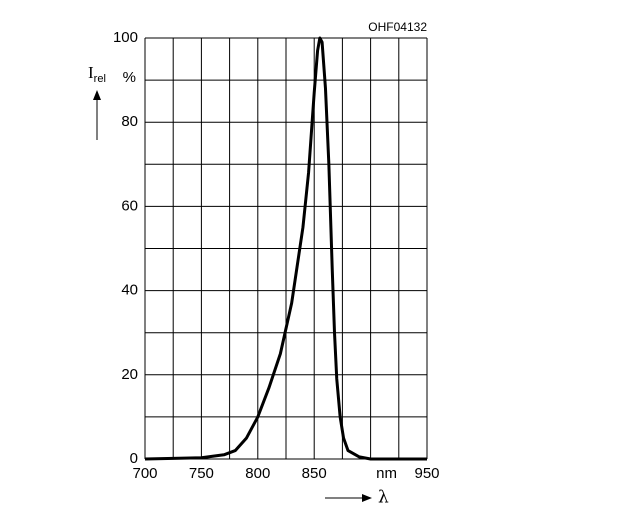 This screenshot has height=525, width=627. I want to click on figure-code: OHF04132, so click(397, 27).